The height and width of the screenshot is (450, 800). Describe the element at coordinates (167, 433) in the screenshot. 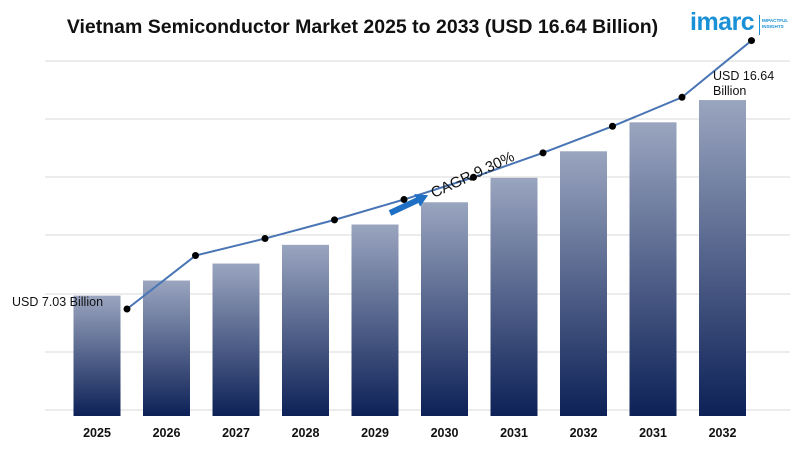

I see `x-tick-label: 2026` at that location.